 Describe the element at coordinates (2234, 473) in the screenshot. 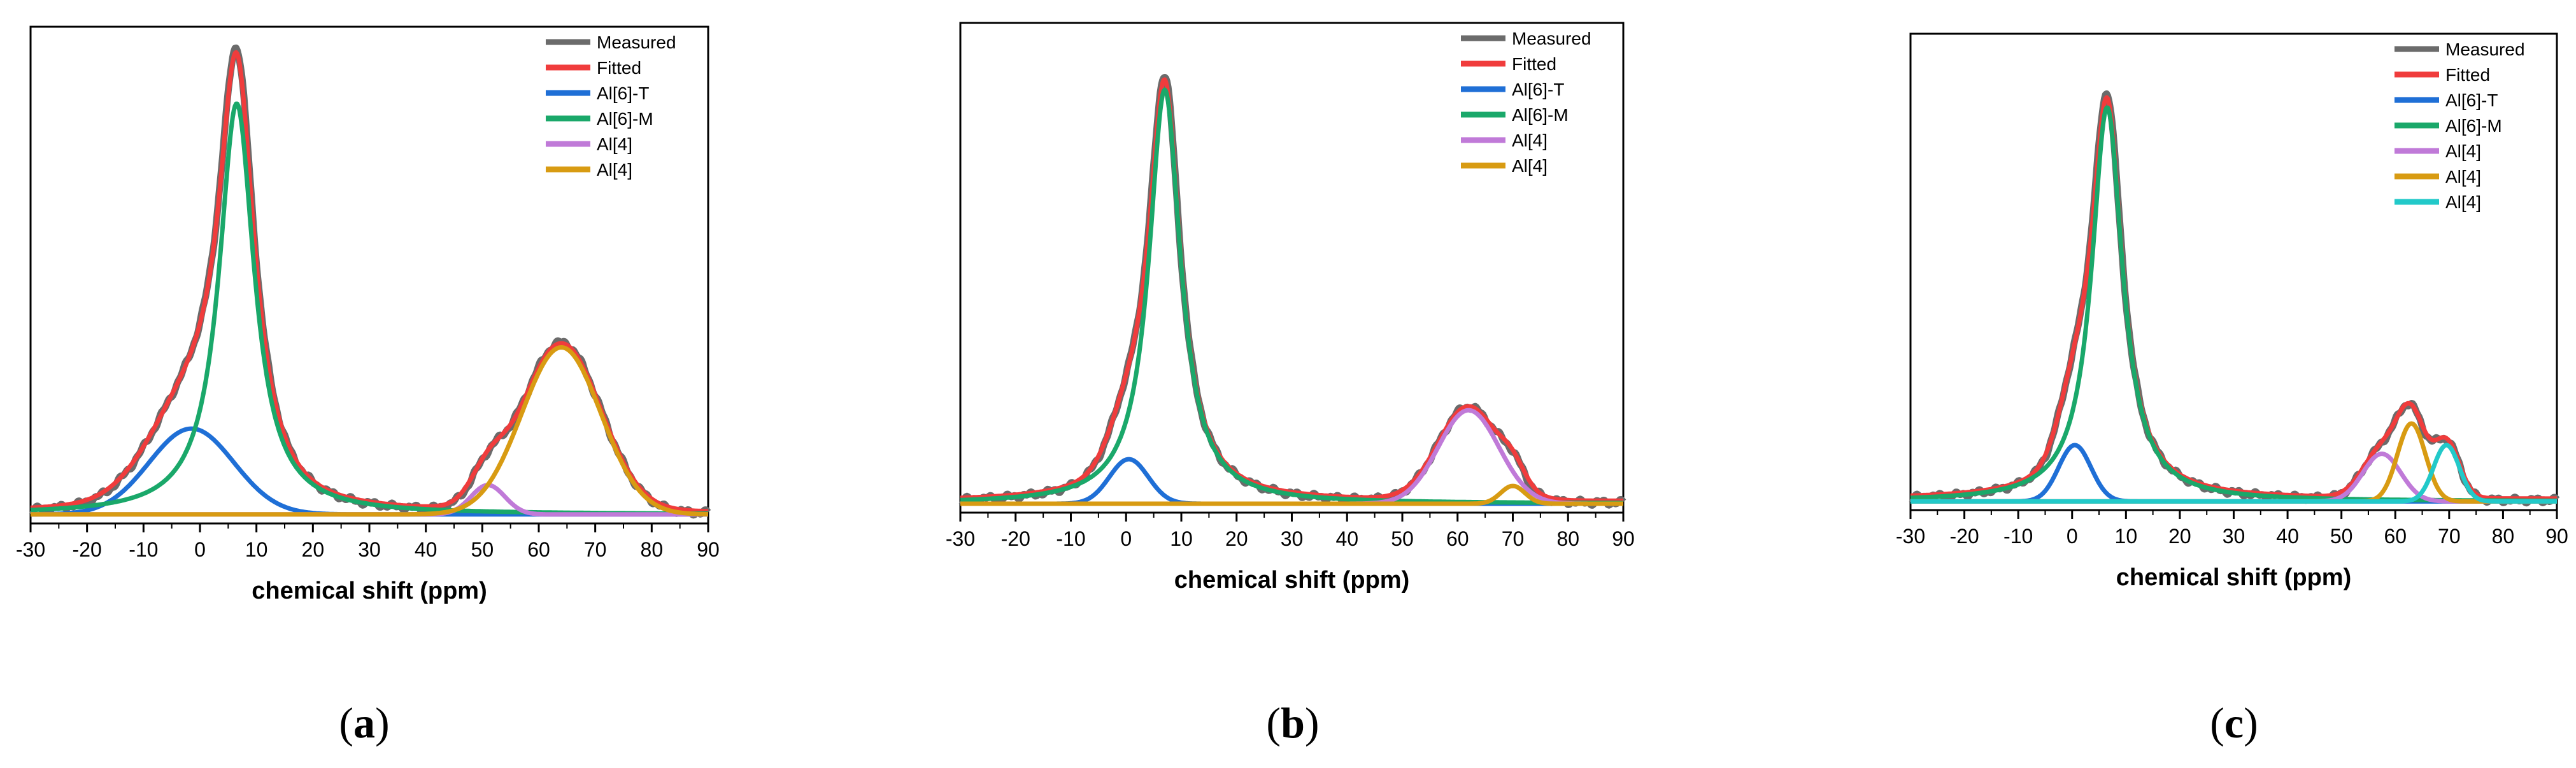

I see `series-al-4--al-4-cyan` at that location.